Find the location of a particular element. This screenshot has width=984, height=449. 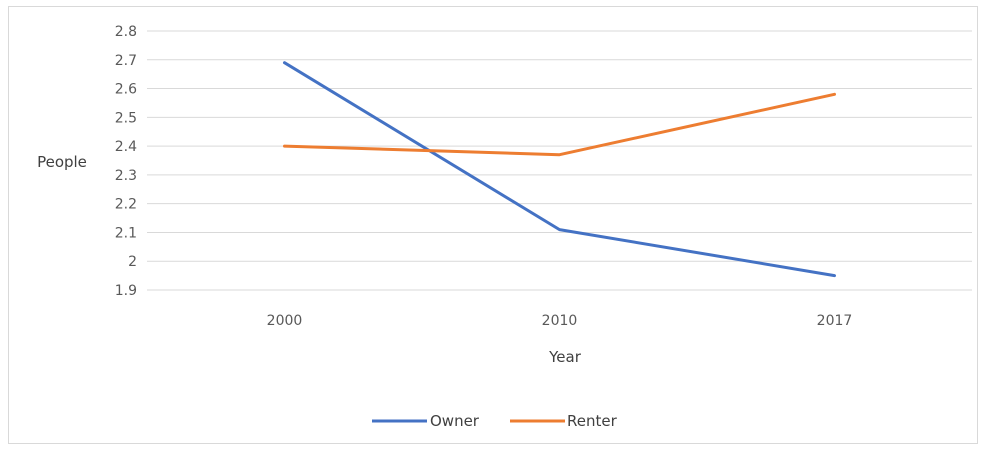

y-axis-title: People is located at coordinates (62, 162).